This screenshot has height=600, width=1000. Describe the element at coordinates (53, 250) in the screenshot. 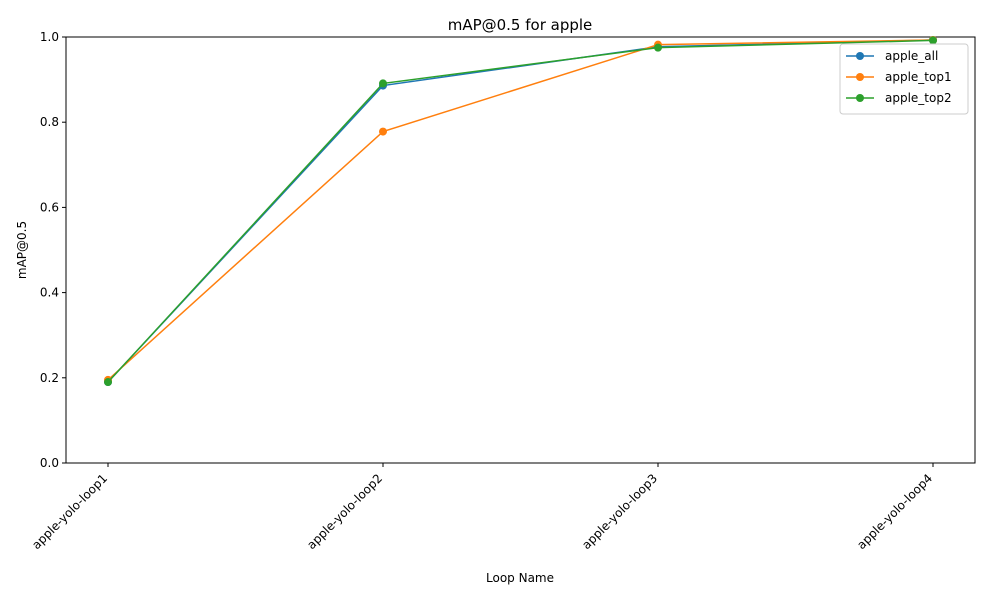

I see `y-axis: 0.0 0.2 0.4 0.6 0.8 1.0` at that location.